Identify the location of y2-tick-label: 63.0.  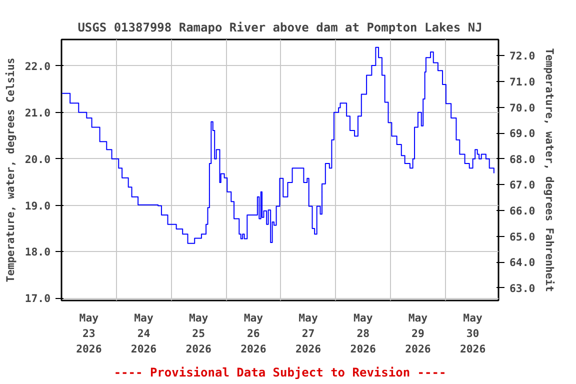
(523, 288).